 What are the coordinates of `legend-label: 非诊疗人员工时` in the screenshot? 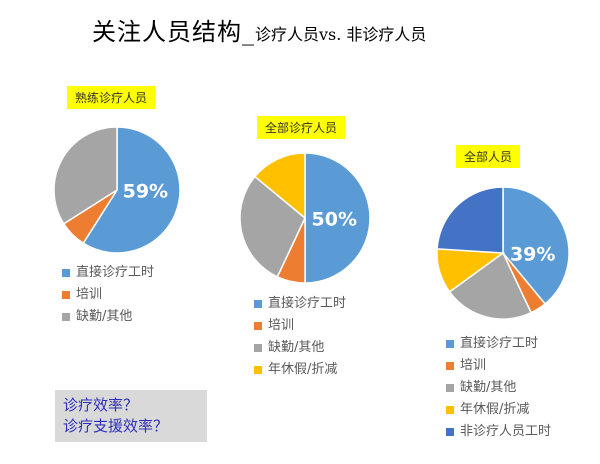 It's located at (506, 431).